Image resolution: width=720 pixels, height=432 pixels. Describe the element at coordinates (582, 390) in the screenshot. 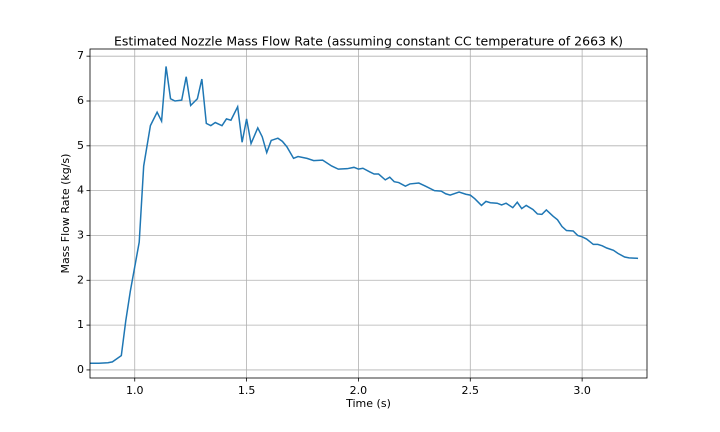

I see `x-tick-label: 3.0` at that location.